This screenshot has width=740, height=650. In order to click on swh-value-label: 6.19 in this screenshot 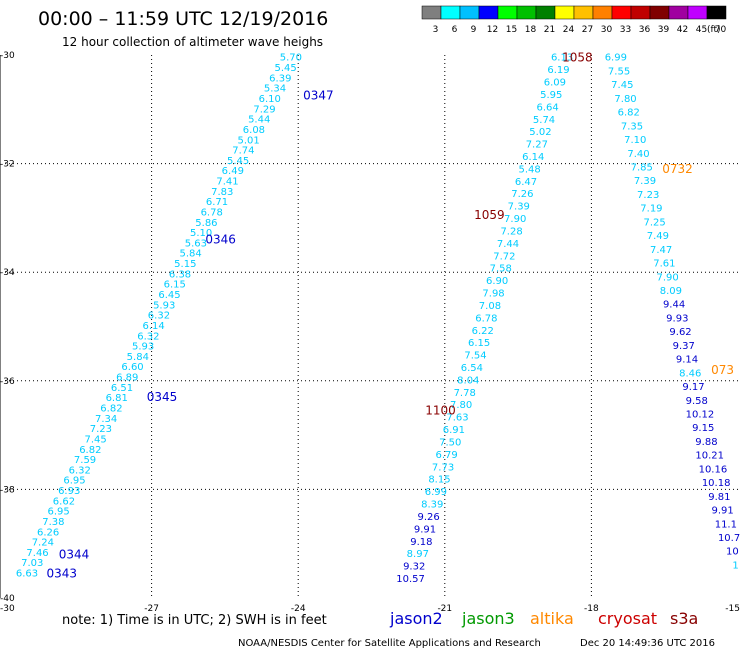, I will do `click(558, 70)`.